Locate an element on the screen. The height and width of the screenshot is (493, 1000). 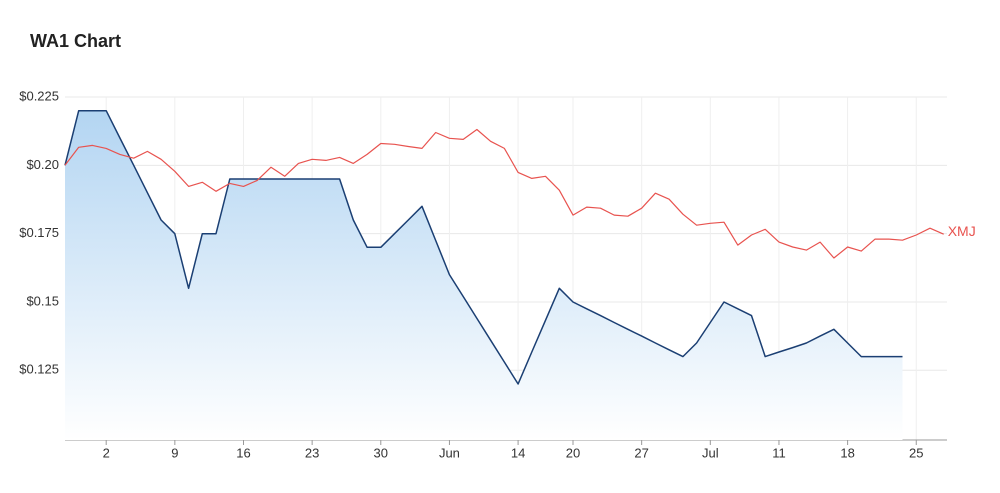
x-tick-label: 23 is located at coordinates (312, 452).